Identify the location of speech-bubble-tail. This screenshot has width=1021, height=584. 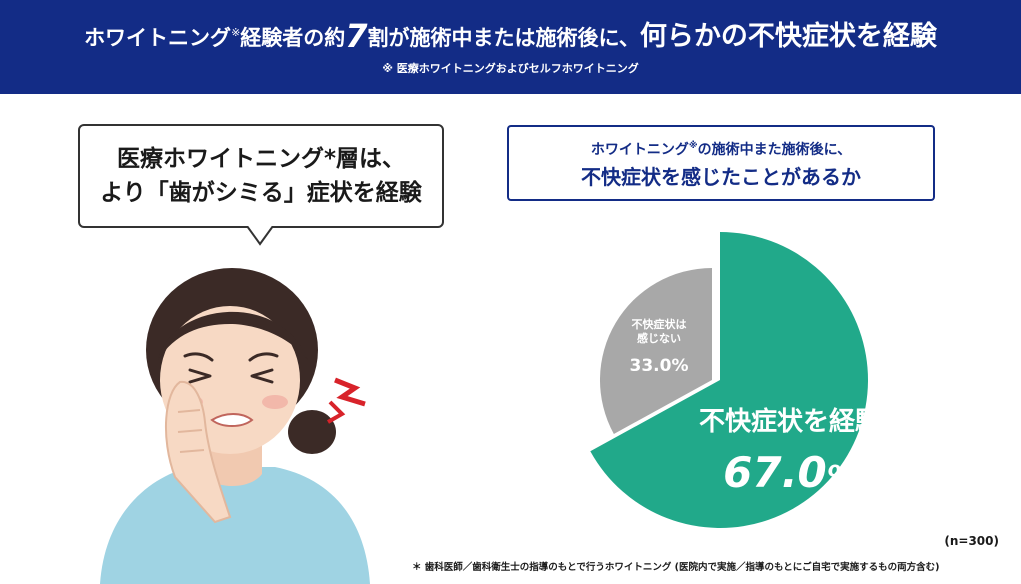
(260, 236).